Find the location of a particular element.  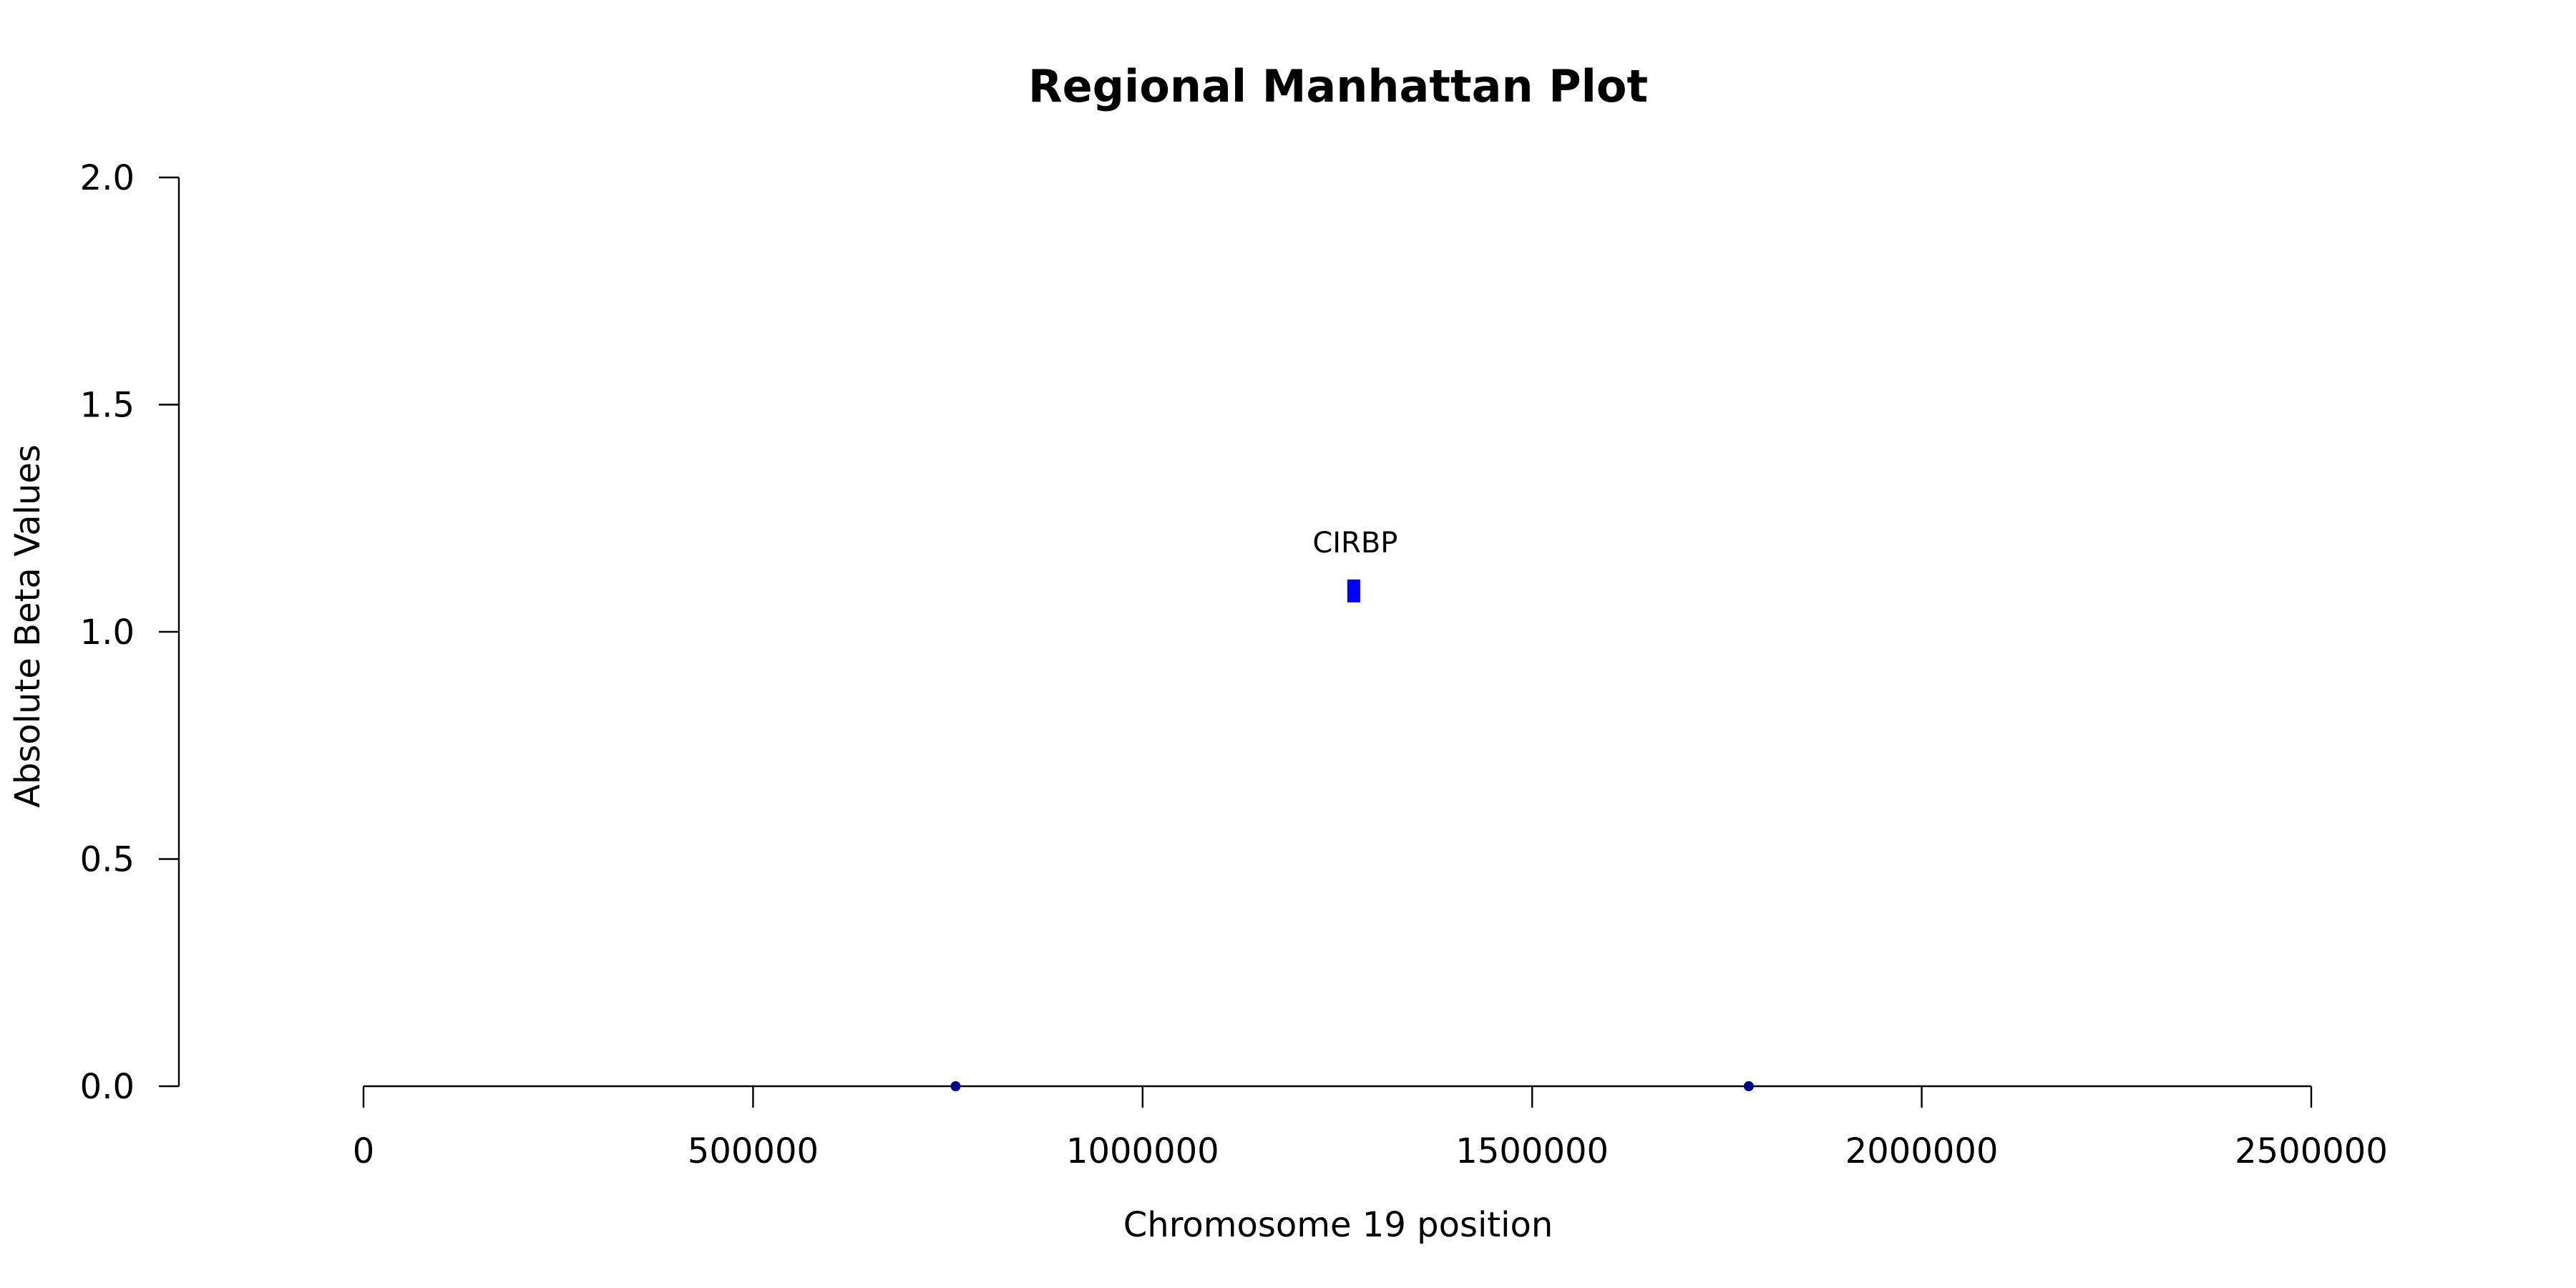

x-axis: 0 500000 1000000 1500000 2000000 2500000 is located at coordinates (1370, 1128).